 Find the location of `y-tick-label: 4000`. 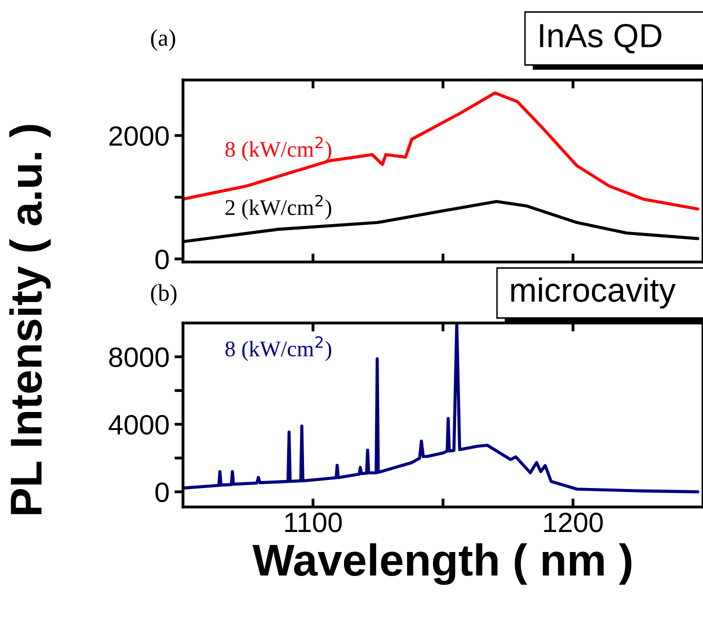

y-tick-label: 4000 is located at coordinates (138, 424).